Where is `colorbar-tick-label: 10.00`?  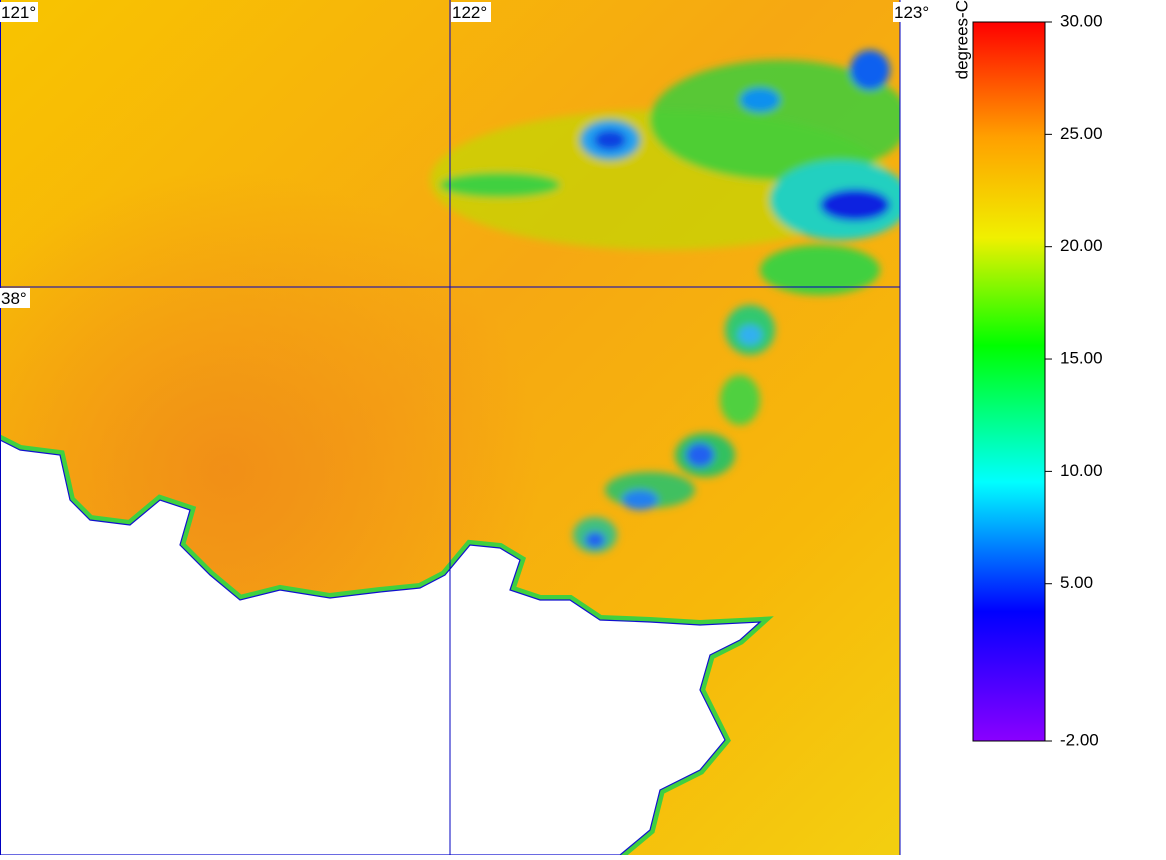 colorbar-tick-label: 10.00 is located at coordinates (1081, 470).